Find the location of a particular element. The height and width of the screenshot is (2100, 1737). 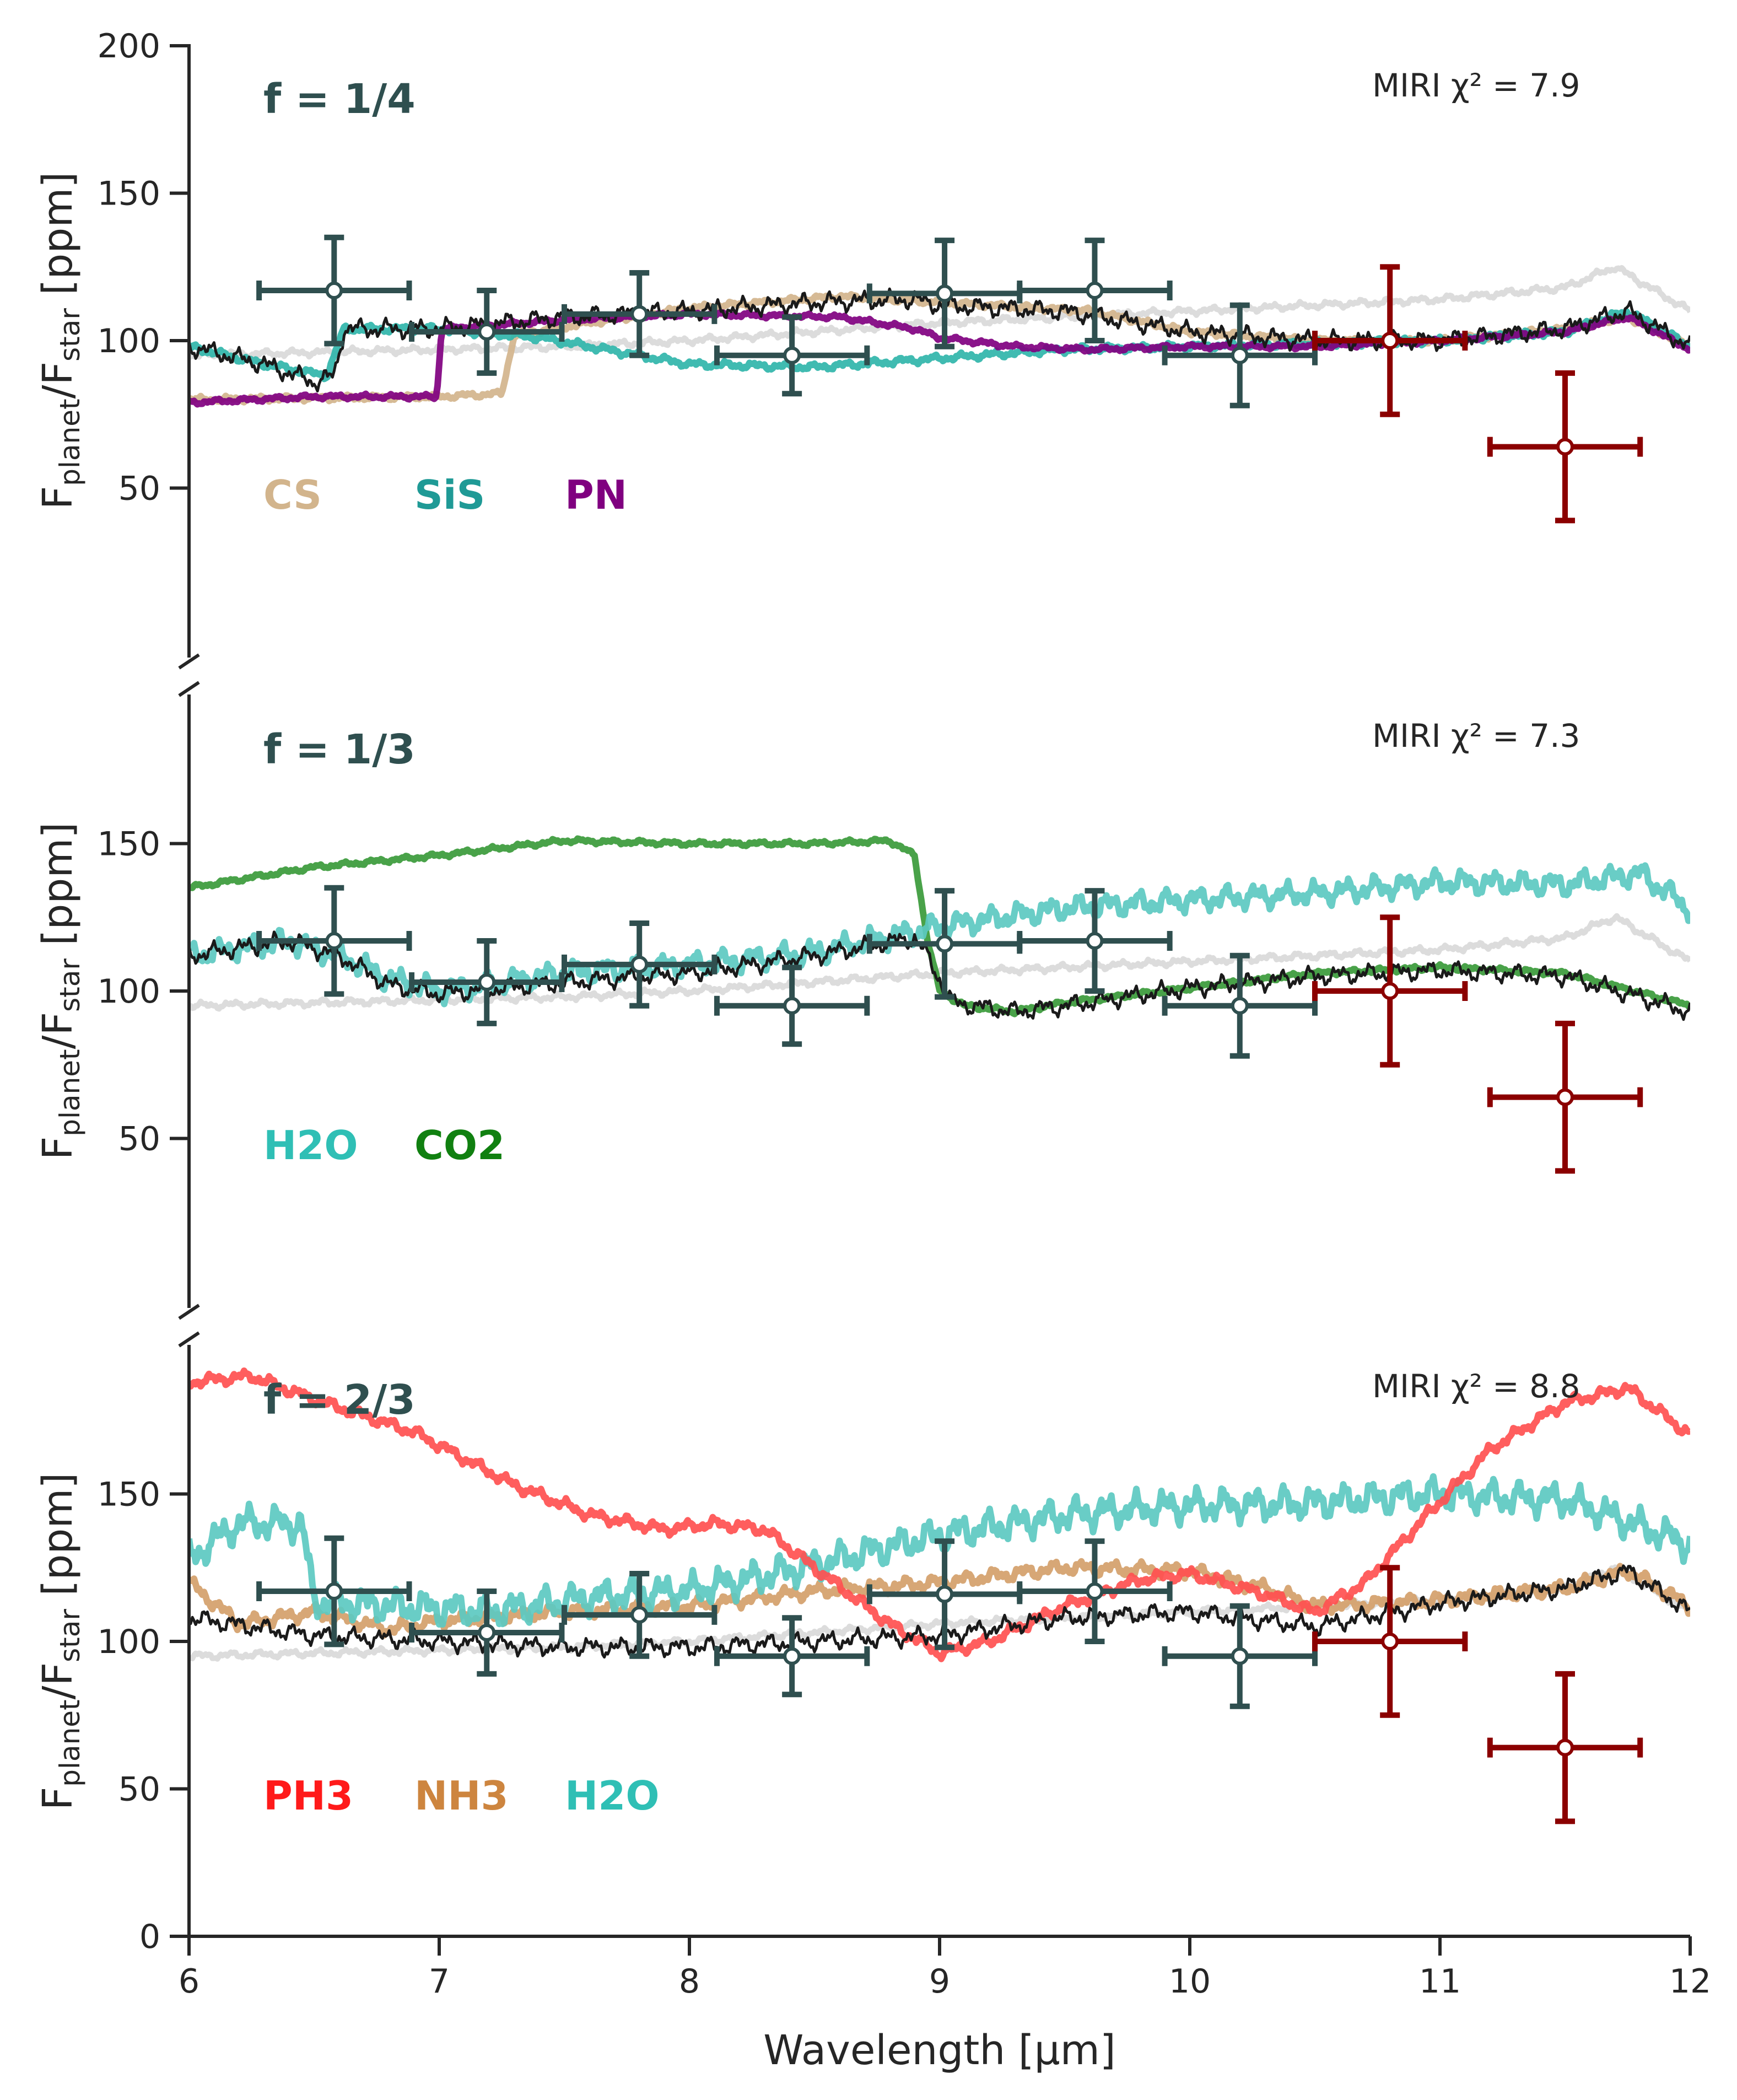

x-tick-label: 11 is located at coordinates (1440, 1981).